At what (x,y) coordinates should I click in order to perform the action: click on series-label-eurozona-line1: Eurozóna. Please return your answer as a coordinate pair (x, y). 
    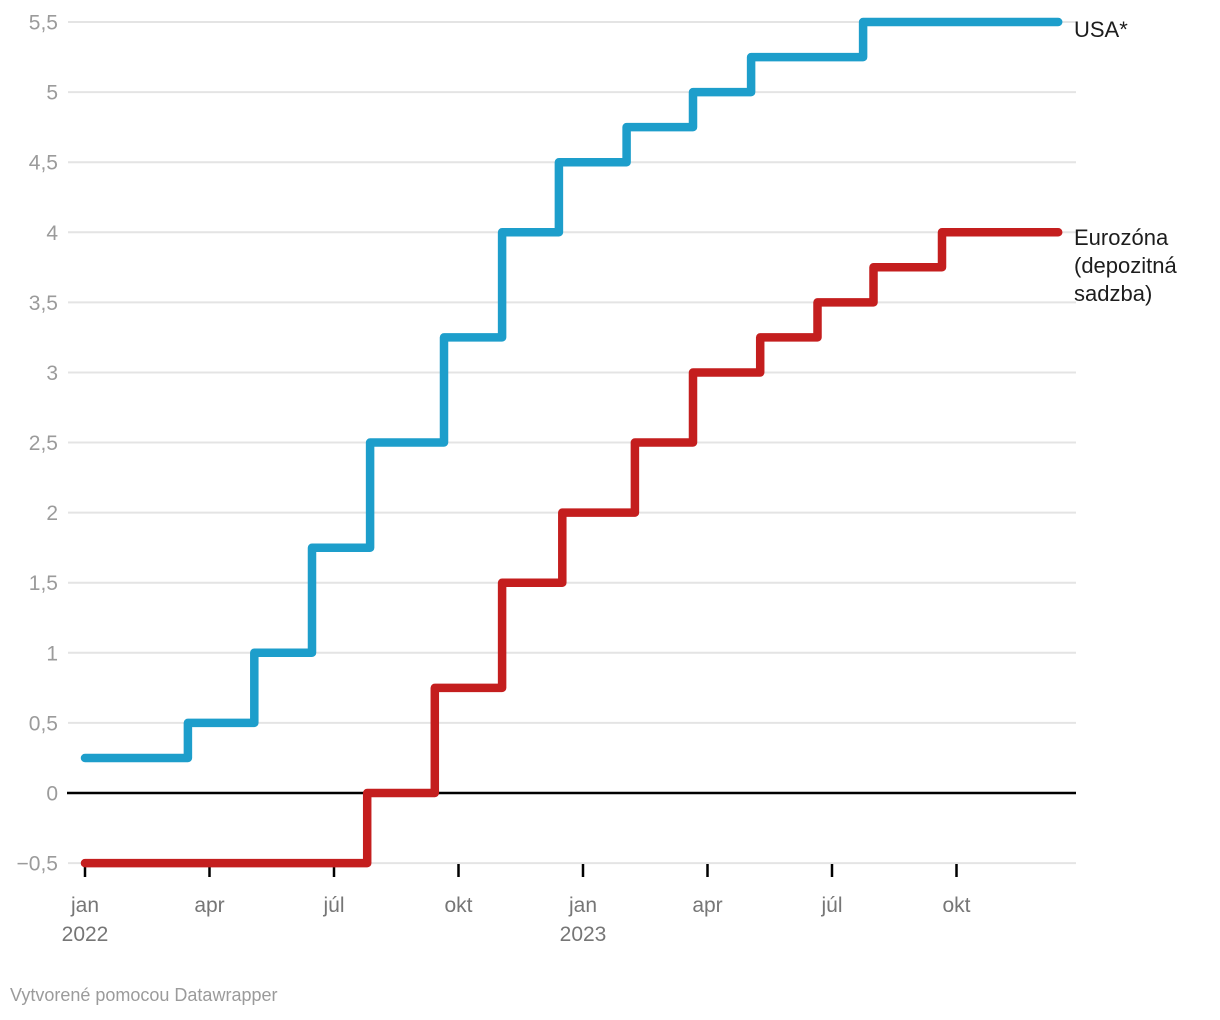
    Looking at the image, I should click on (1121, 237).